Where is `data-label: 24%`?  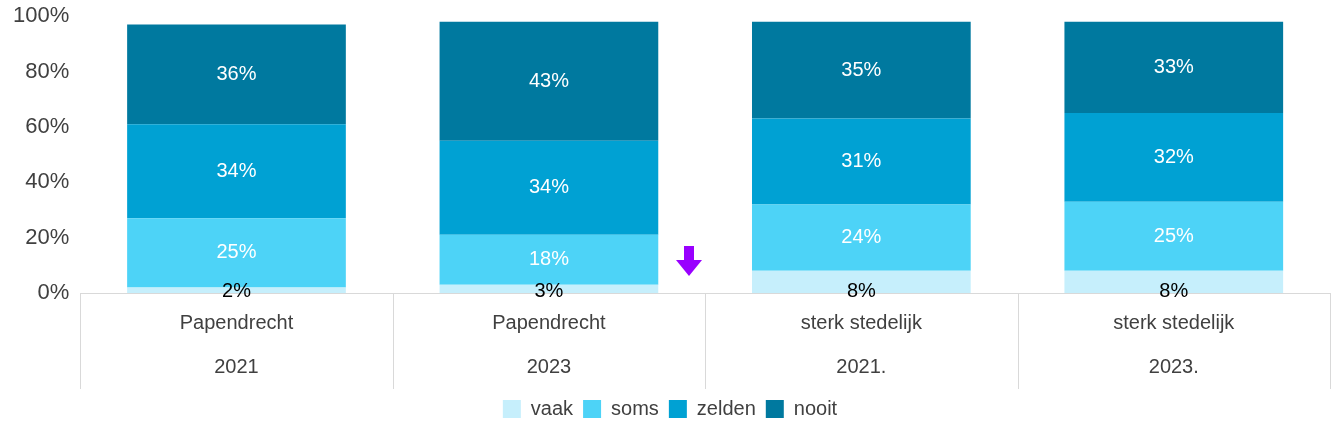
data-label: 24% is located at coordinates (861, 236).